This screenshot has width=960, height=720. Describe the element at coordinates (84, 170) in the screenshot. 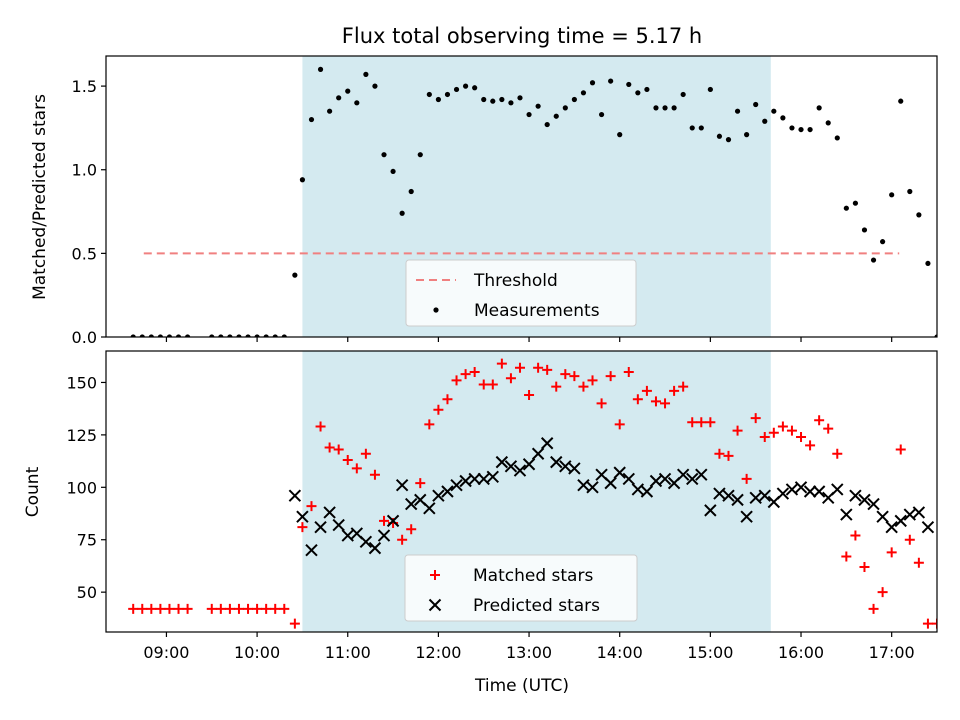

I see `y-tick-label: 1.0` at that location.